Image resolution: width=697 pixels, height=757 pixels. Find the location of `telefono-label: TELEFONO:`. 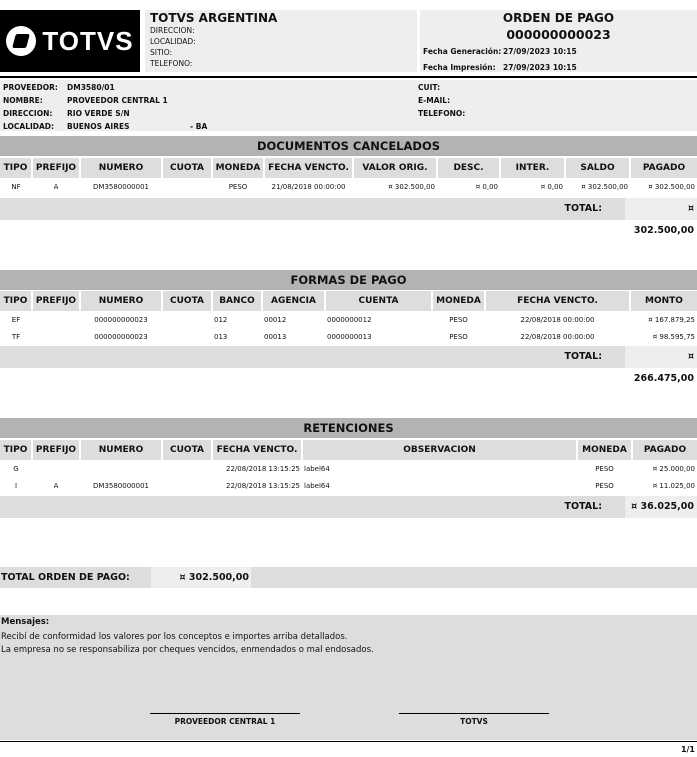

telefono-label: TELEFONO: is located at coordinates (442, 113).